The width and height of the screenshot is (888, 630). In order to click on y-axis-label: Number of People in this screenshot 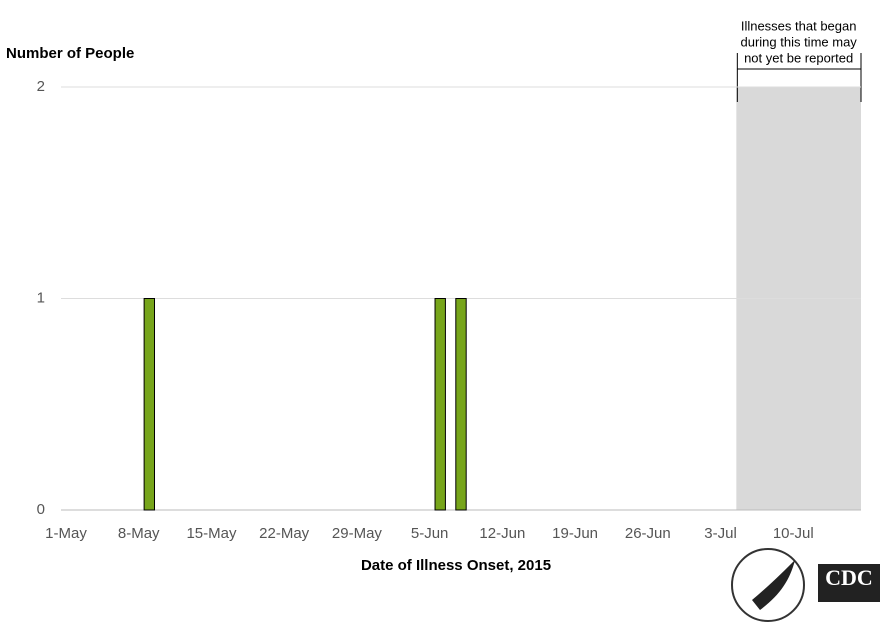, I will do `click(70, 53)`.